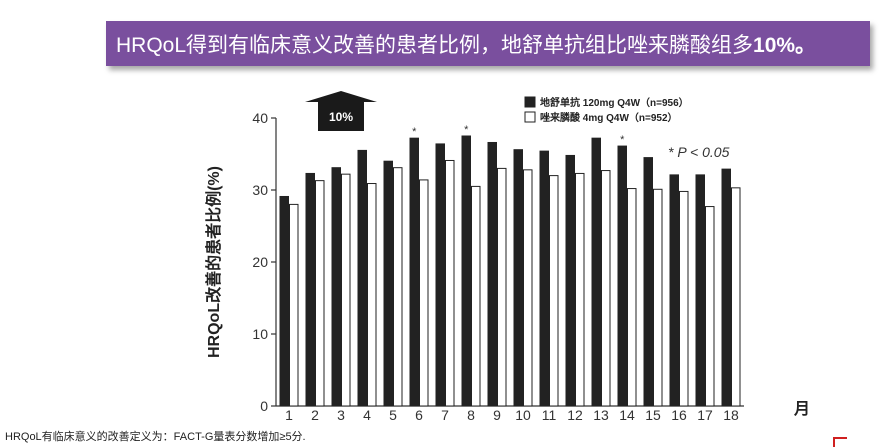 Image resolution: width=886 pixels, height=447 pixels. What do you see at coordinates (705, 415) in the screenshot?
I see `x-tick-label: 17` at bounding box center [705, 415].